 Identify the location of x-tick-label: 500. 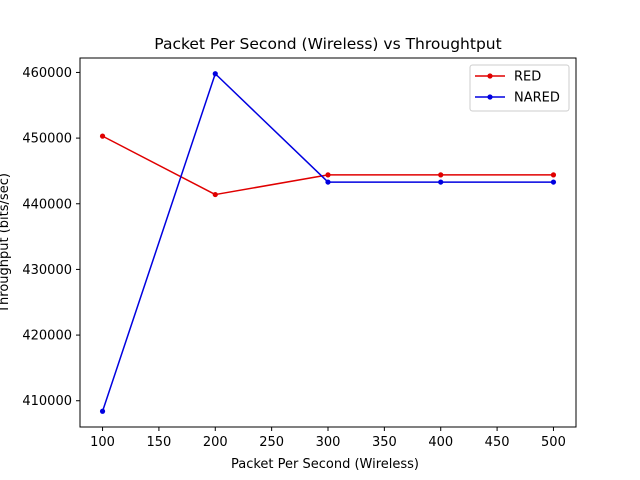
(553, 442).